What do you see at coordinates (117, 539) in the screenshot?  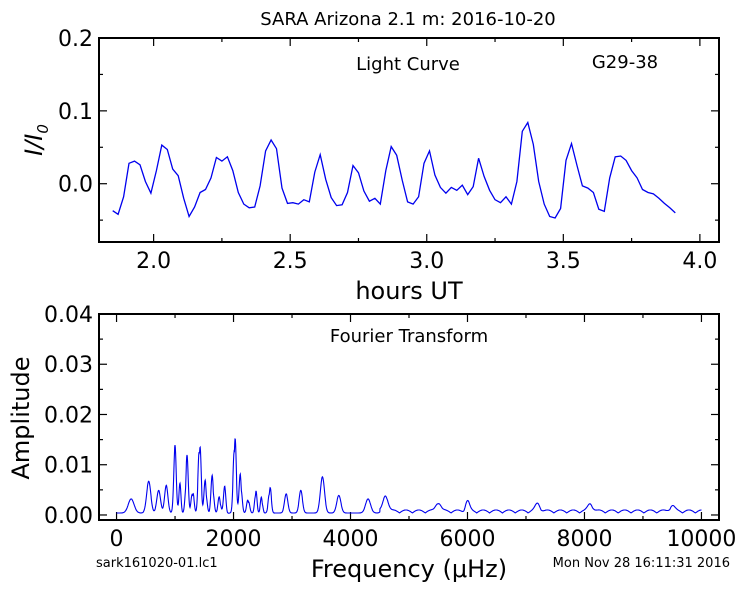 I see `x-tick-label: 0` at bounding box center [117, 539].